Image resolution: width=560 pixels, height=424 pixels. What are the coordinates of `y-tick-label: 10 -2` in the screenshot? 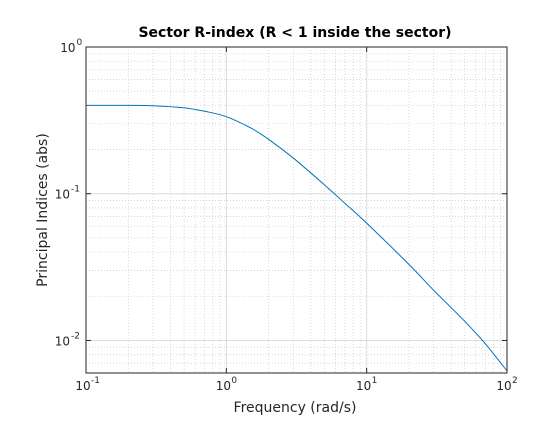 It's located at (67, 339).